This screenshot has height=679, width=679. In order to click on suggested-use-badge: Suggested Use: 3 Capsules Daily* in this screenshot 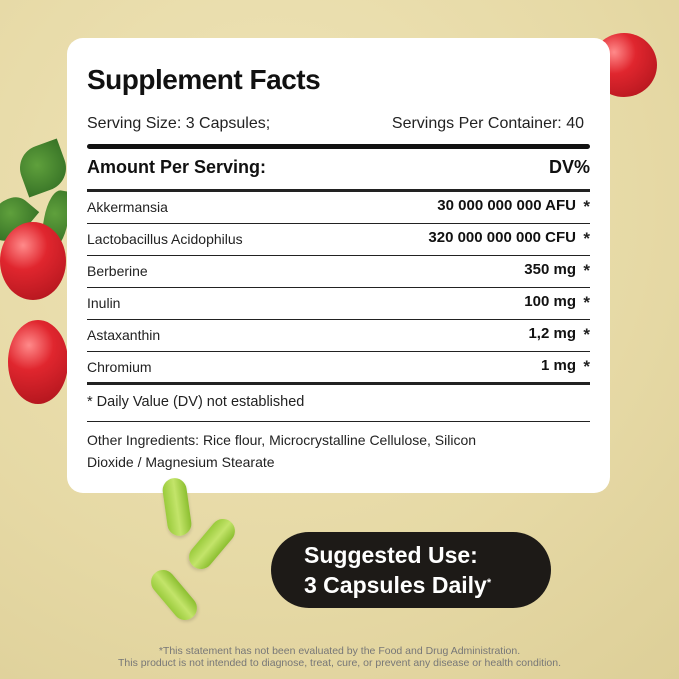, I will do `click(411, 570)`.